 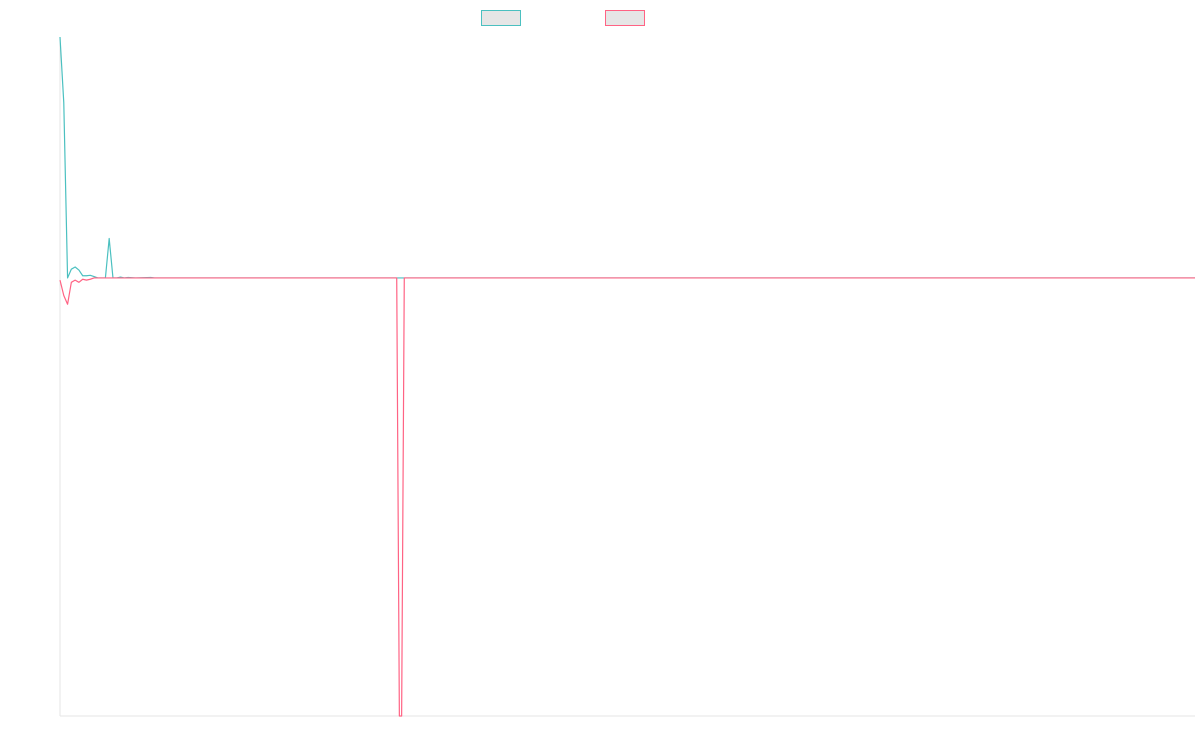 What do you see at coordinates (563, 18) in the screenshot?
I see `legend` at bounding box center [563, 18].